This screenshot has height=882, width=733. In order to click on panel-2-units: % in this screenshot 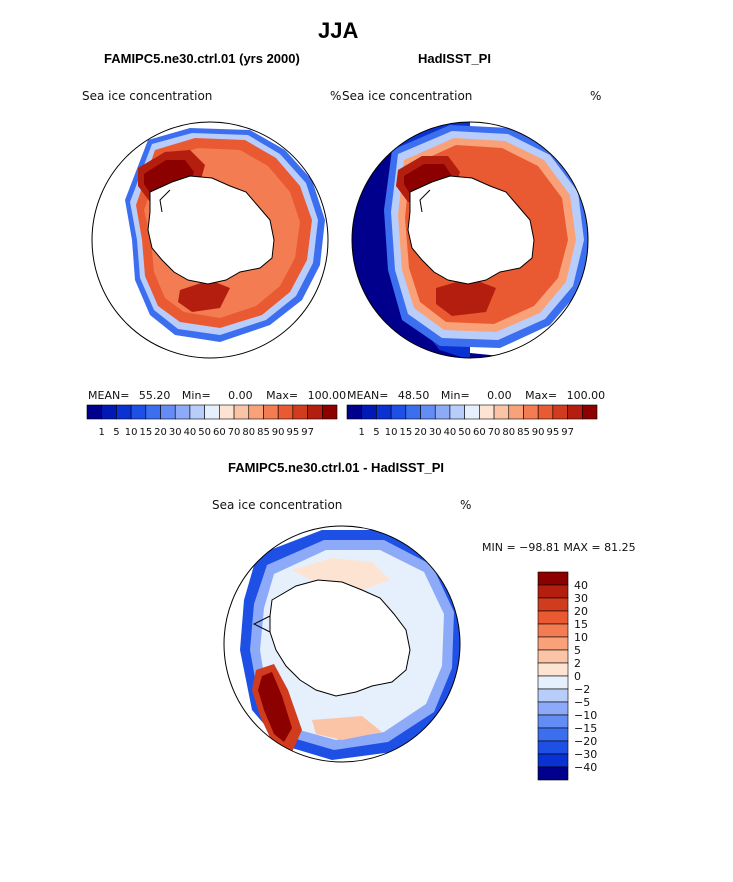, I will do `click(596, 96)`.